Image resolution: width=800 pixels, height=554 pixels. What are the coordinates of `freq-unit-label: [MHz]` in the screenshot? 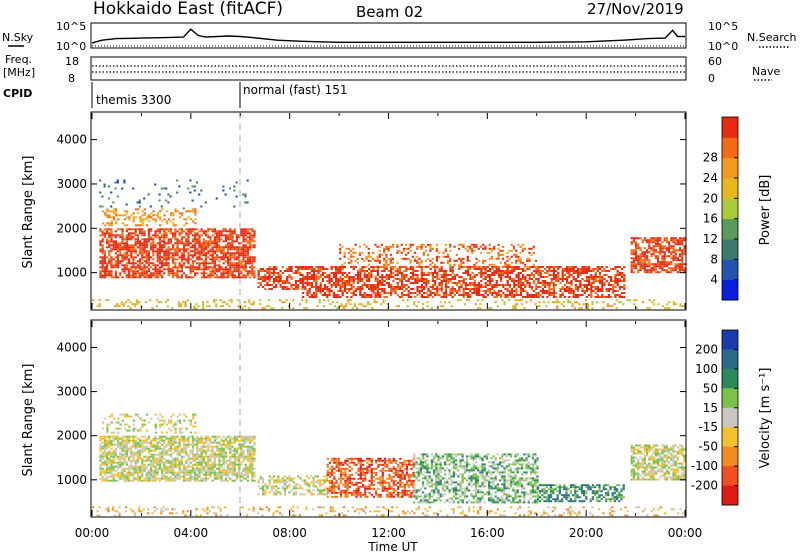 It's located at (19, 72).